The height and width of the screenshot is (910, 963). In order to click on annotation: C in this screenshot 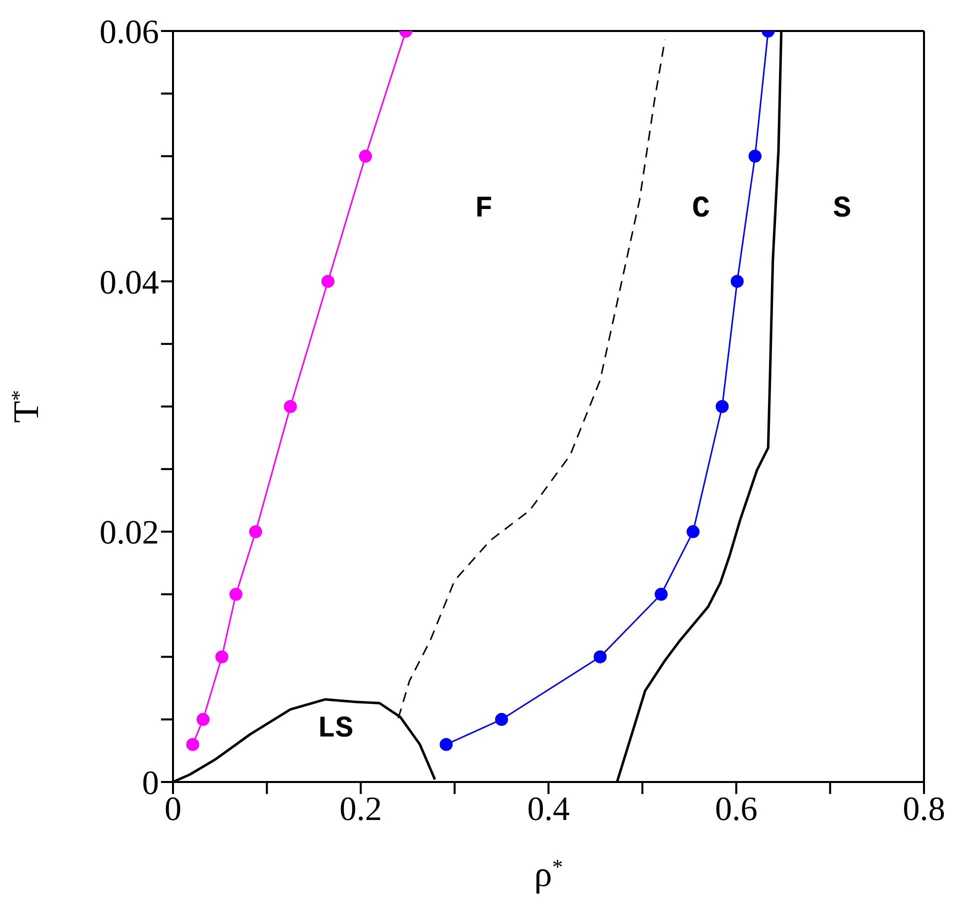, I will do `click(701, 209)`.